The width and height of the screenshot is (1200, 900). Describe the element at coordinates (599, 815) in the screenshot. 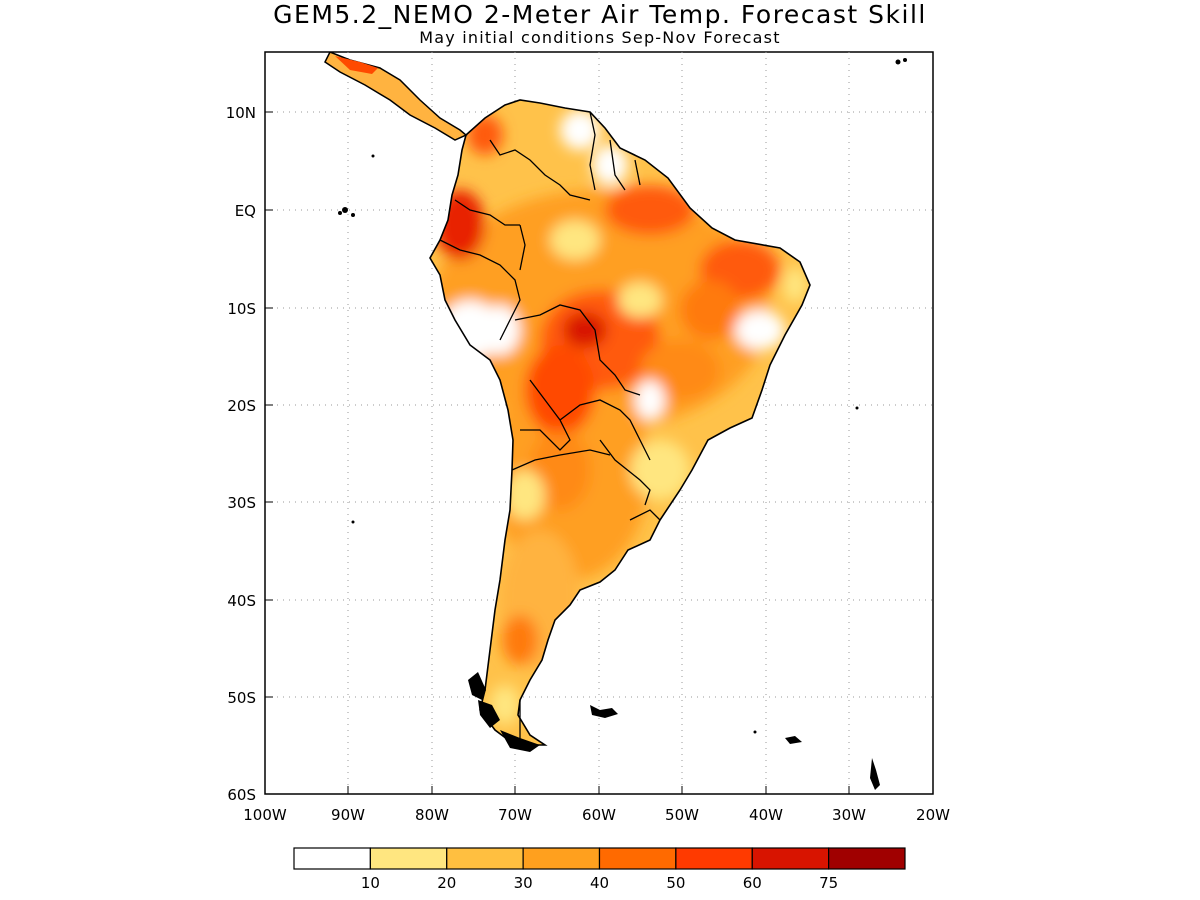

I see `lon-label-60w: 60W` at that location.